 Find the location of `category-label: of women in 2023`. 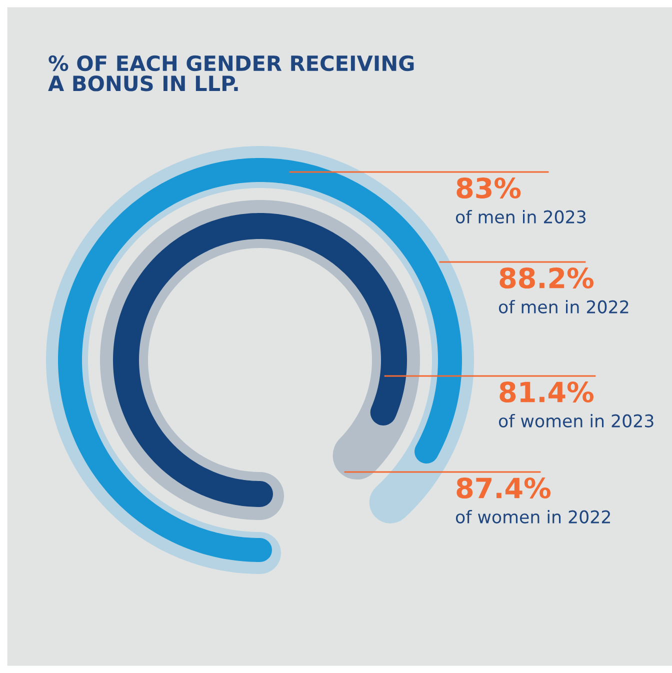

category-label: of women in 2023 is located at coordinates (576, 421).